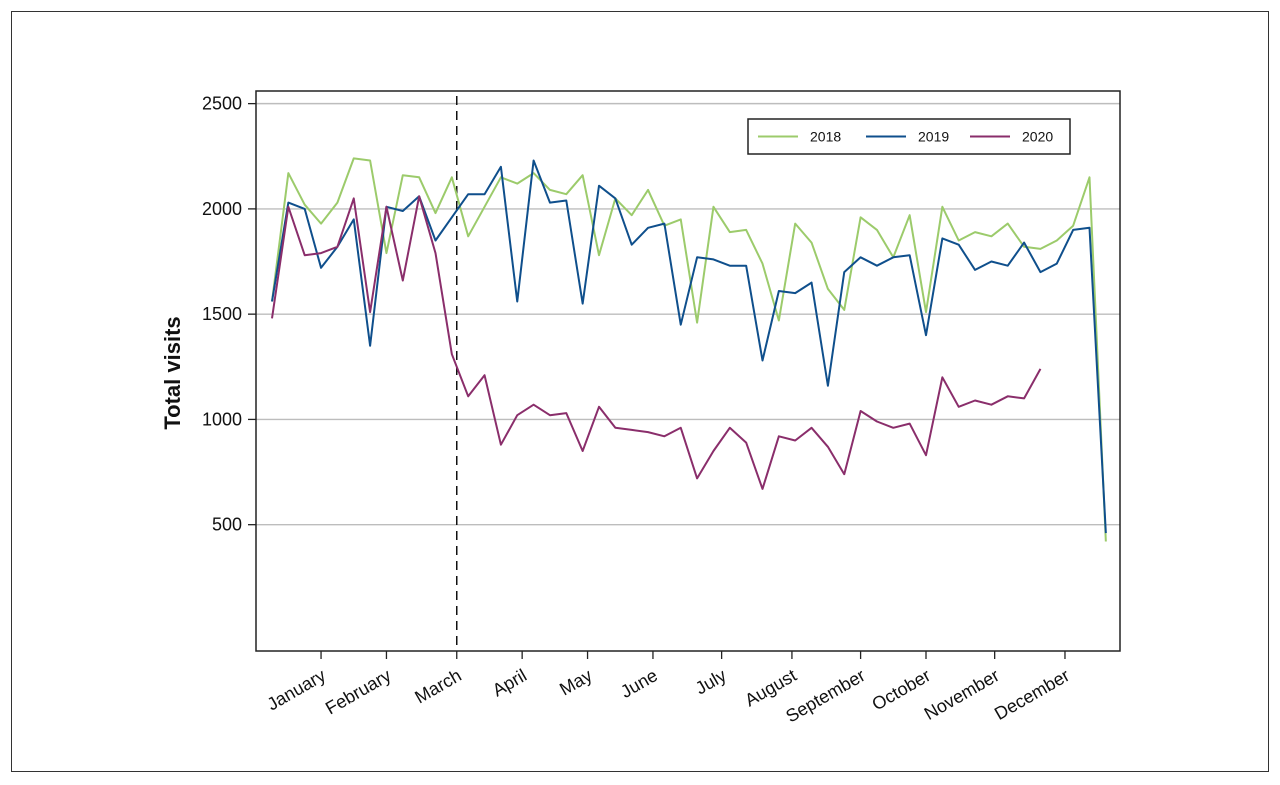 The image size is (1280, 785). What do you see at coordinates (172, 372) in the screenshot?
I see `y-axis-label: Total visits` at bounding box center [172, 372].